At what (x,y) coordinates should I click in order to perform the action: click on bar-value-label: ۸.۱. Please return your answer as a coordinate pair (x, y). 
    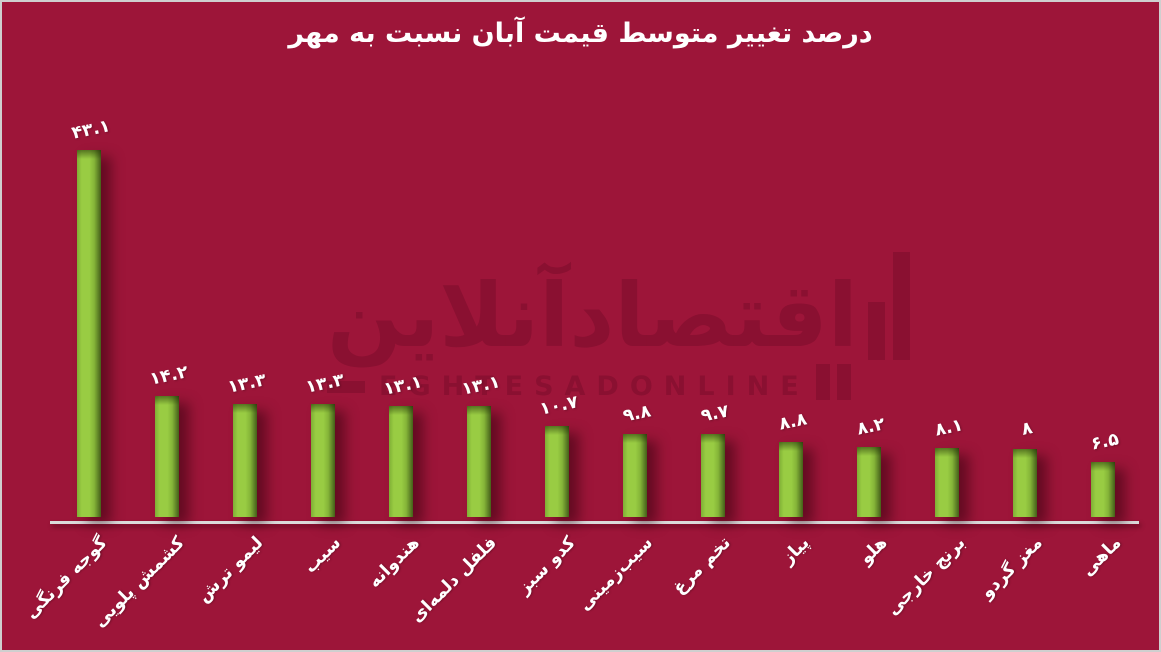
    Looking at the image, I should click on (949, 428).